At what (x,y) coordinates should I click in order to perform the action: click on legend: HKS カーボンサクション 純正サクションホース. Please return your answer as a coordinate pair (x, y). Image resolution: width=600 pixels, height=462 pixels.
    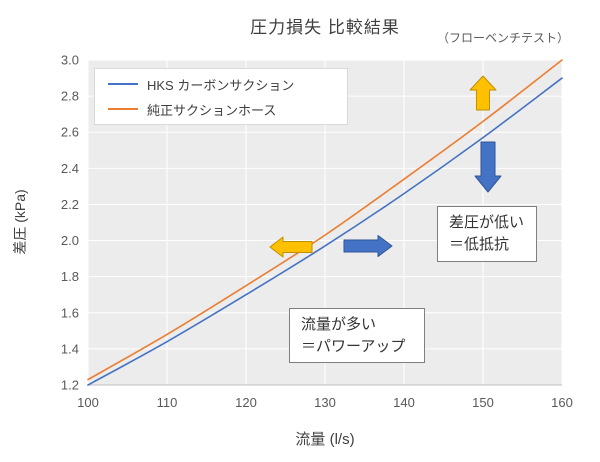
    Looking at the image, I should click on (221, 96).